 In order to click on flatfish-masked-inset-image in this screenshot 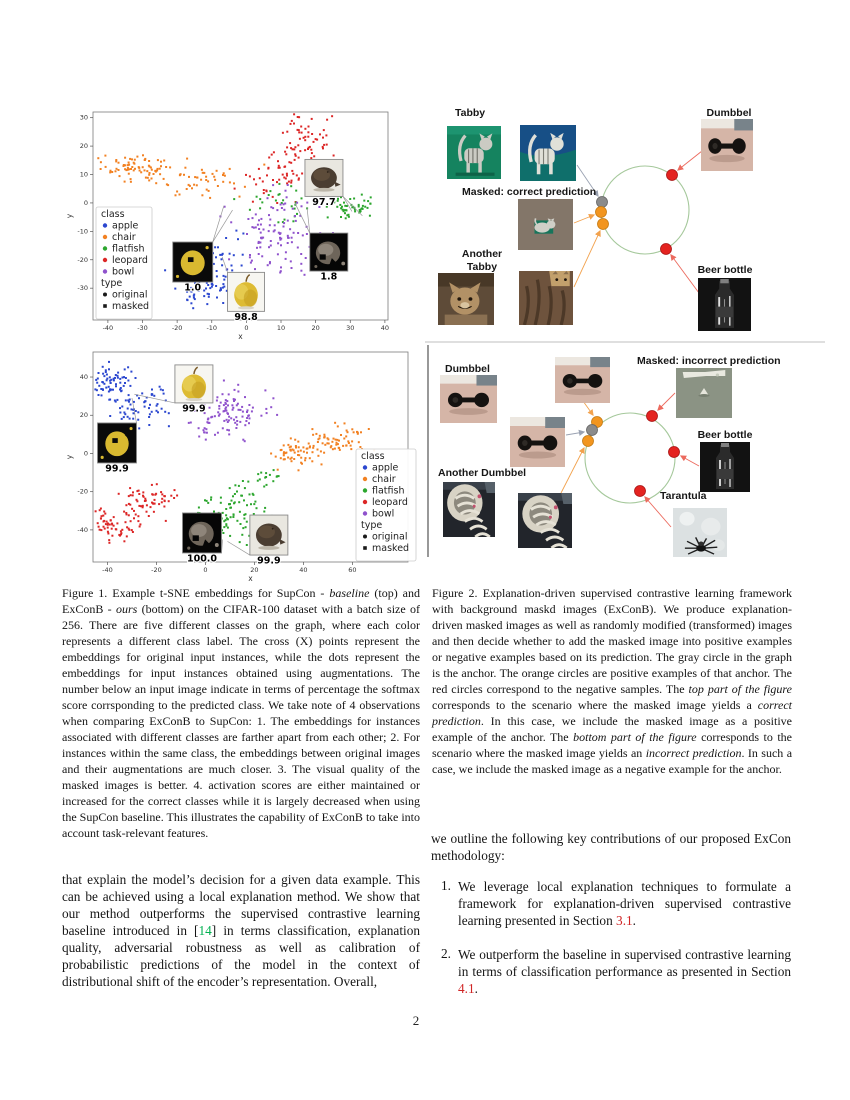, I will do `click(202, 532)`.